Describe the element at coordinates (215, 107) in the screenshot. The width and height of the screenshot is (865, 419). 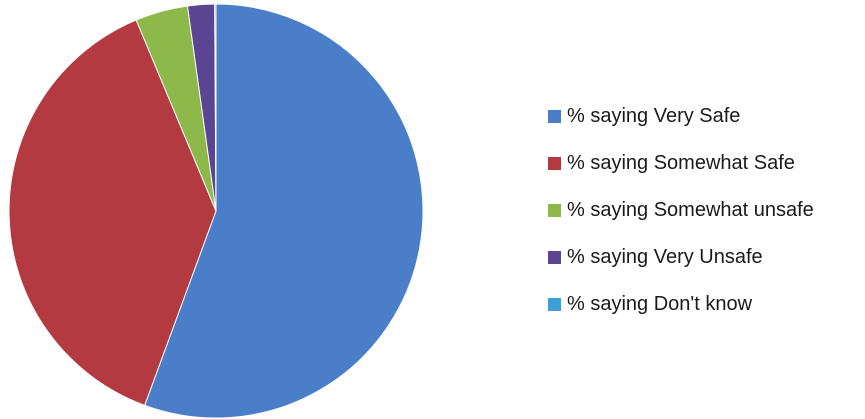
I see `pie-slice-dont-know` at that location.